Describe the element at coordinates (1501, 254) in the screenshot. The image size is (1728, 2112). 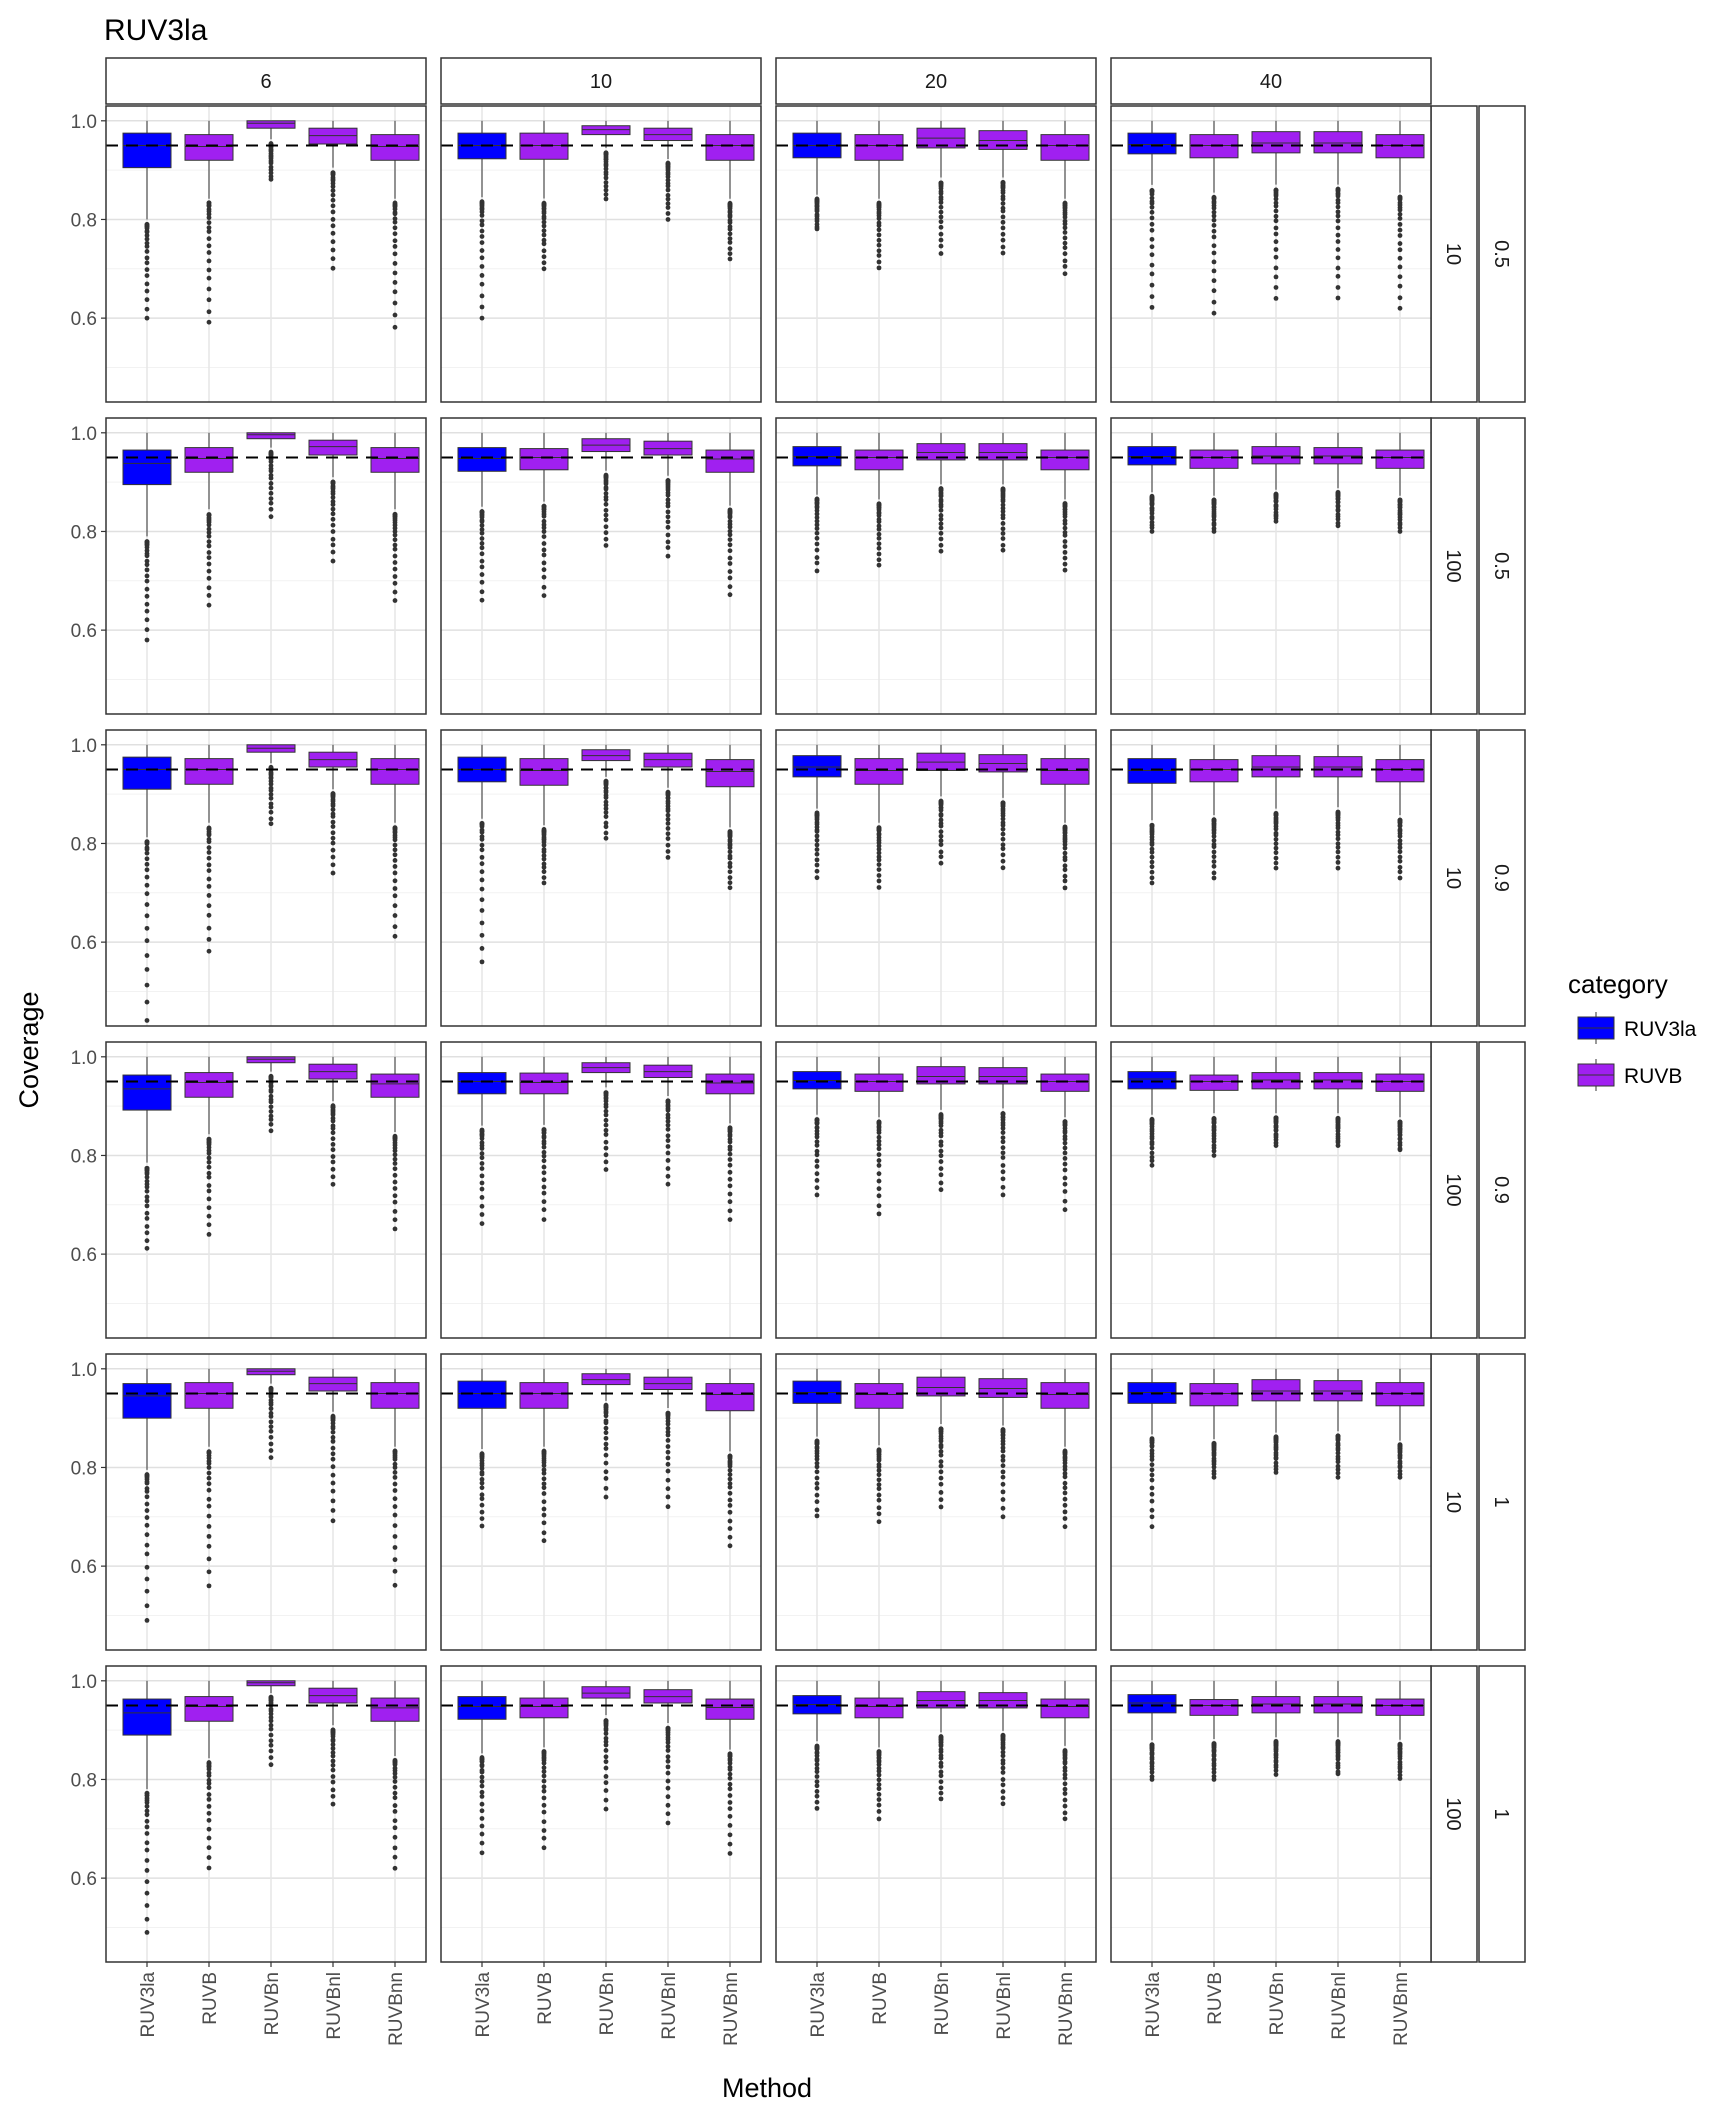
I see `row-strip-label: 0.5` at that location.